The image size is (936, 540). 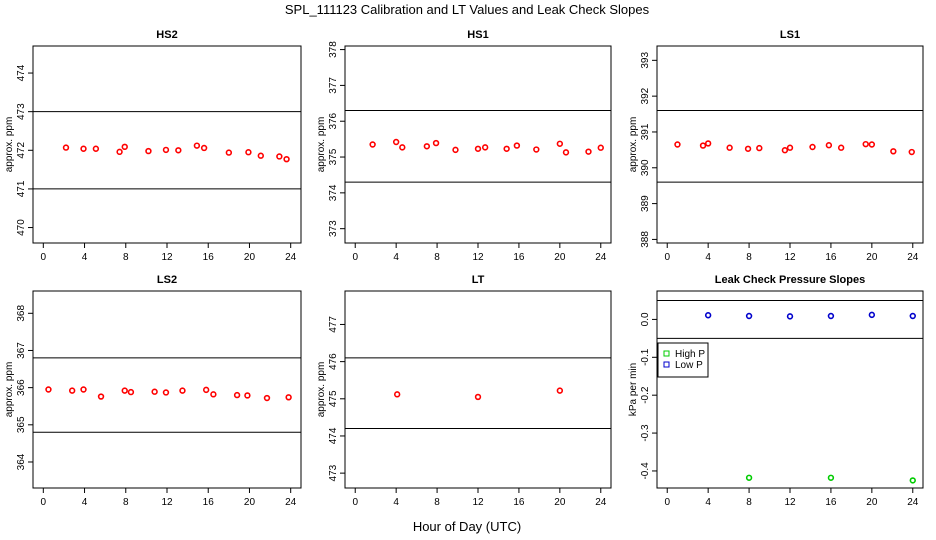 What do you see at coordinates (166, 35) in the screenshot?
I see `panel-title: HS2` at bounding box center [166, 35].